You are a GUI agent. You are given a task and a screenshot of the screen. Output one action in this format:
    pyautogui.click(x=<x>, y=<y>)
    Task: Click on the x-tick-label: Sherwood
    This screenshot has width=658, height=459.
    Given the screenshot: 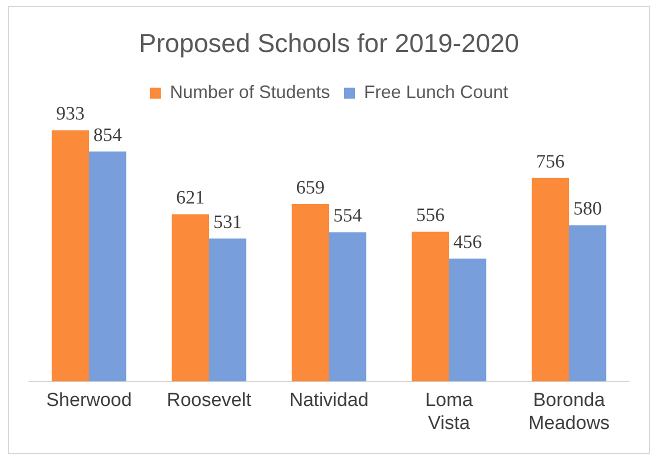 What is the action you would take?
    pyautogui.click(x=89, y=401)
    